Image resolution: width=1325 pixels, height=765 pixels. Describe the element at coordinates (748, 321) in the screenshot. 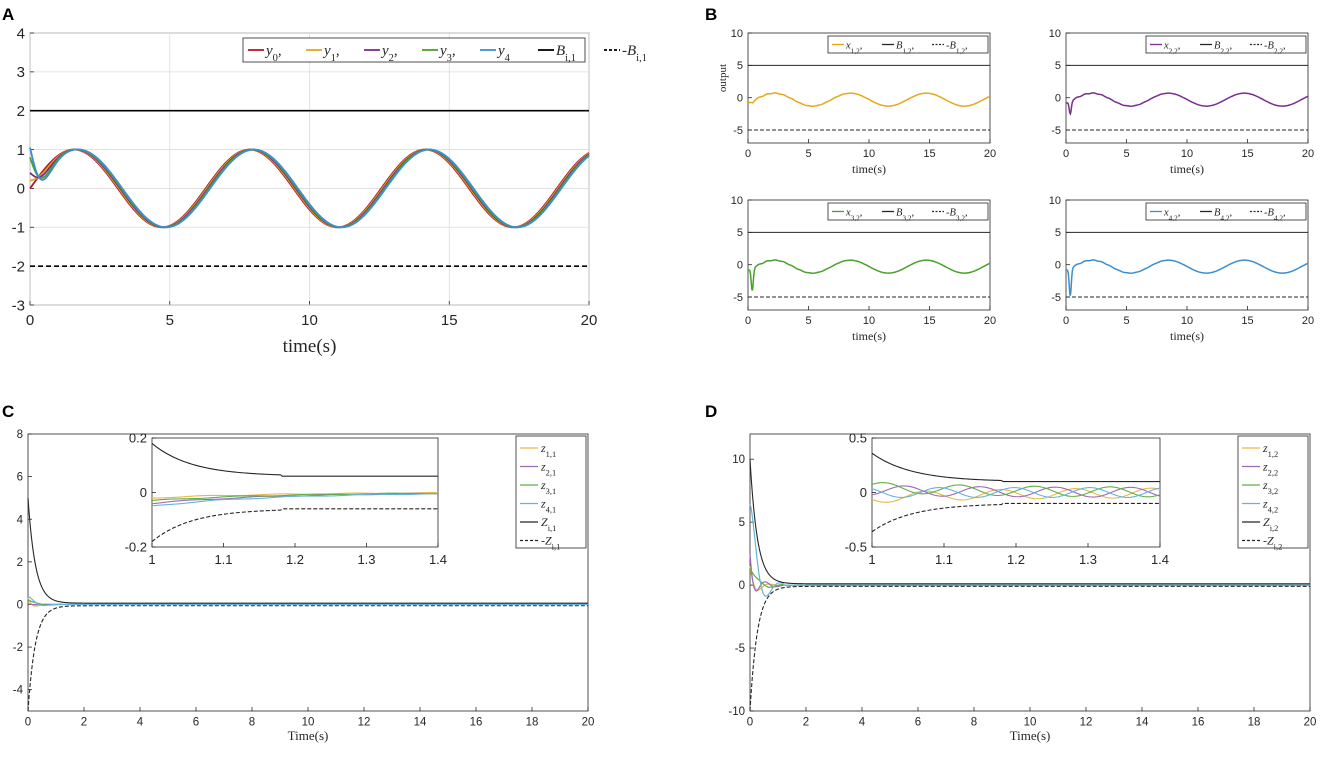

I see `chart-b3-xtick-label: 0` at that location.